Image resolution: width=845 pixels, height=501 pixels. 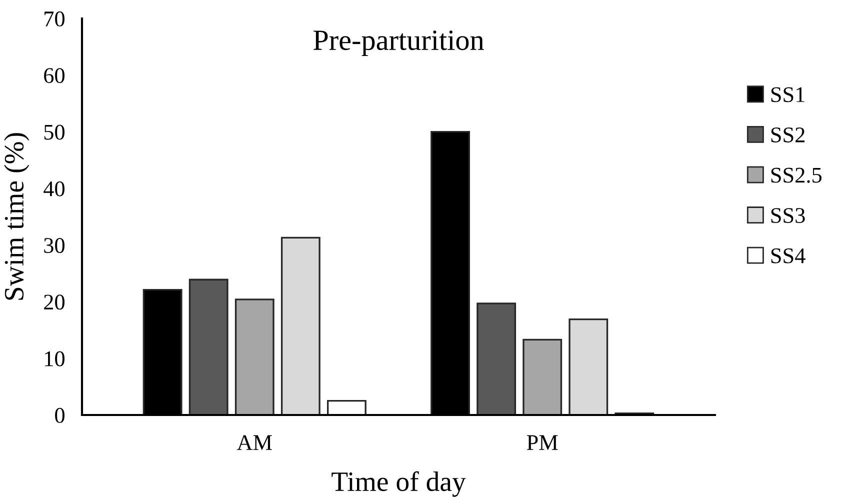 I want to click on legend-label: SS3, so click(x=788, y=216).